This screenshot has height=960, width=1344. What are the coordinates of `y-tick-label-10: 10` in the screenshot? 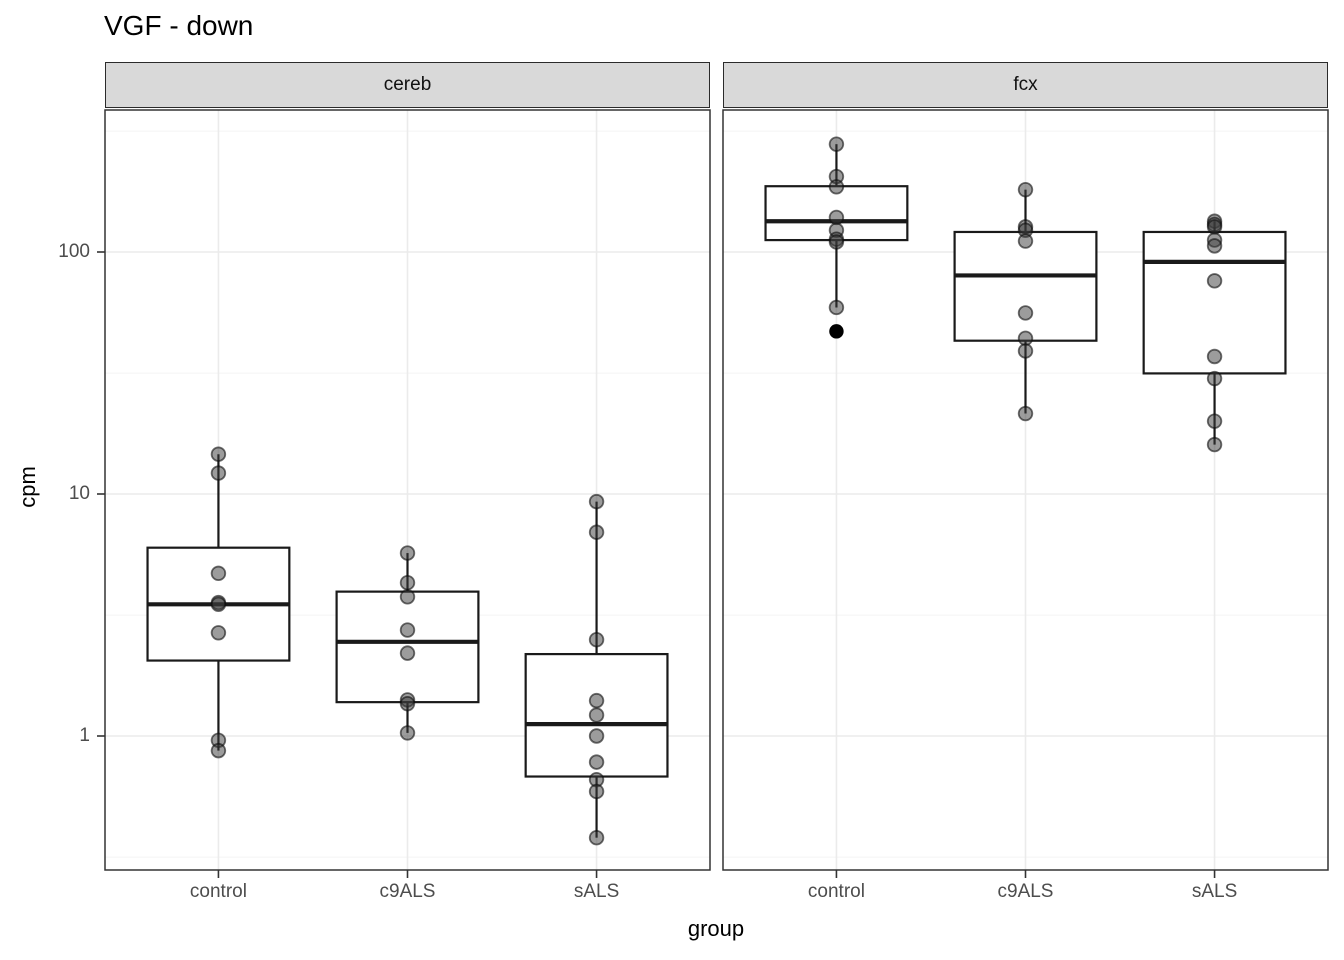 It's located at (79, 493).